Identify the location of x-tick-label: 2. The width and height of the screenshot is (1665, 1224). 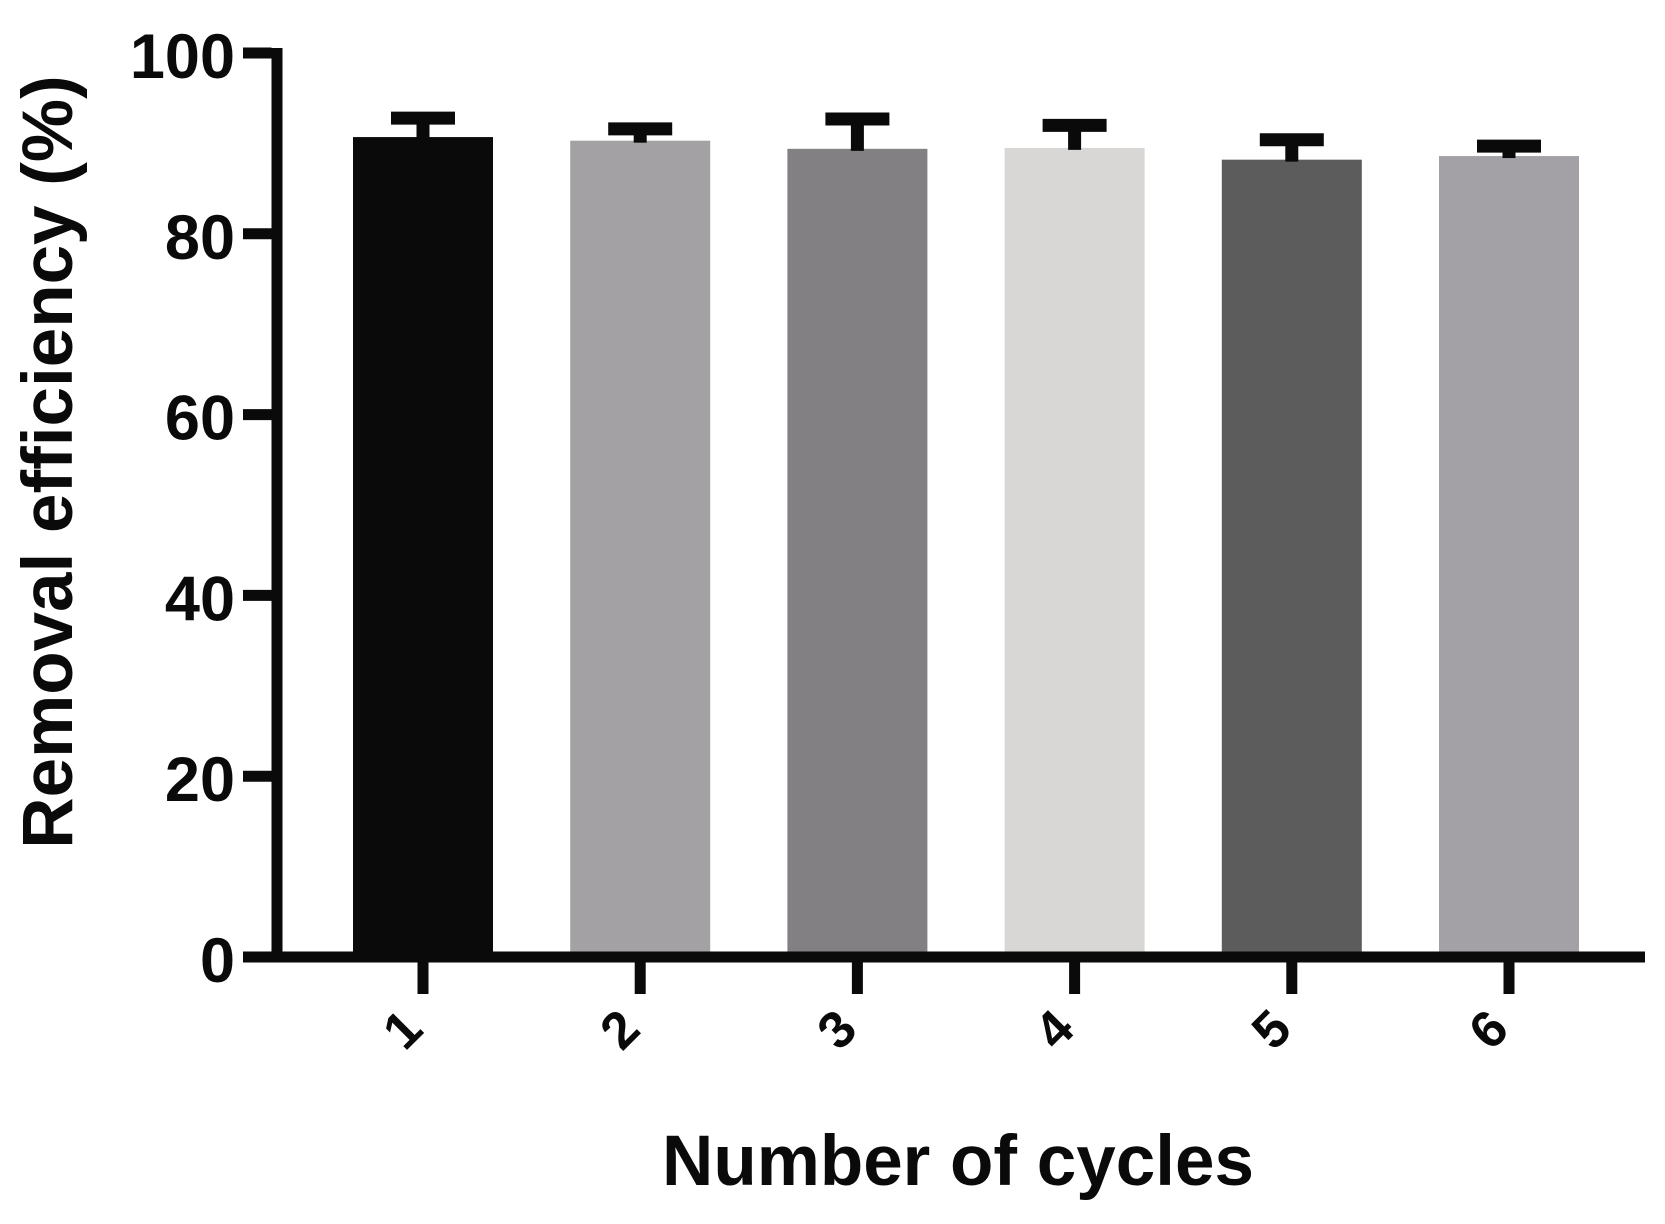
(619, 1029).